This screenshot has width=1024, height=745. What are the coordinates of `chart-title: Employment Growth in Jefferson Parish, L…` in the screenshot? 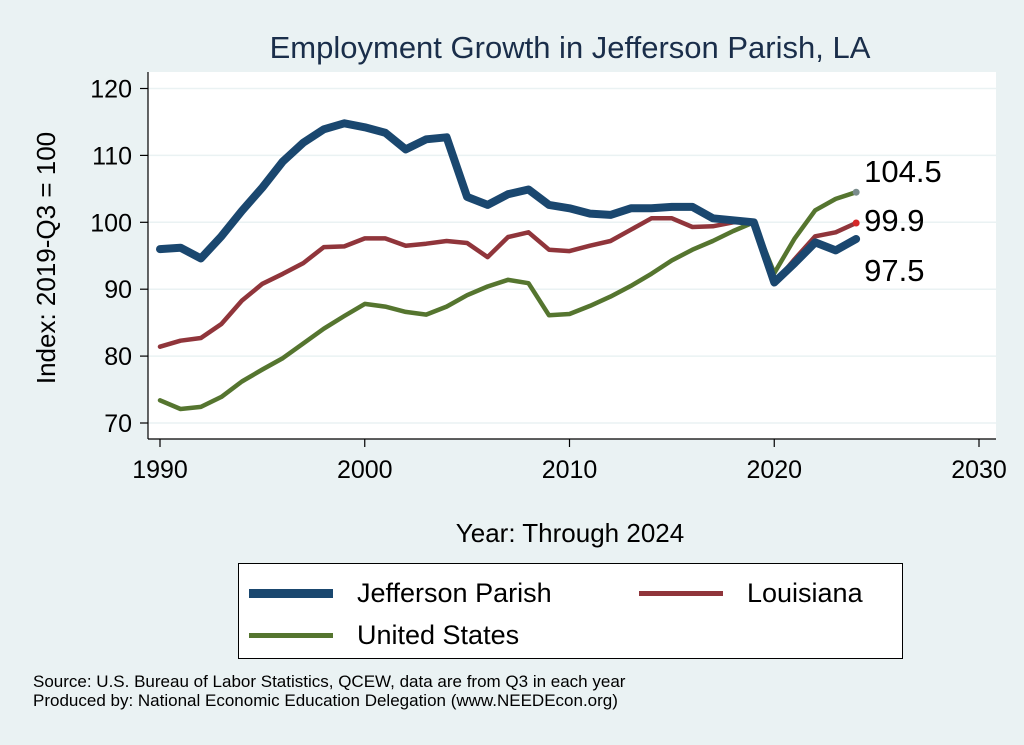 It's located at (570, 47).